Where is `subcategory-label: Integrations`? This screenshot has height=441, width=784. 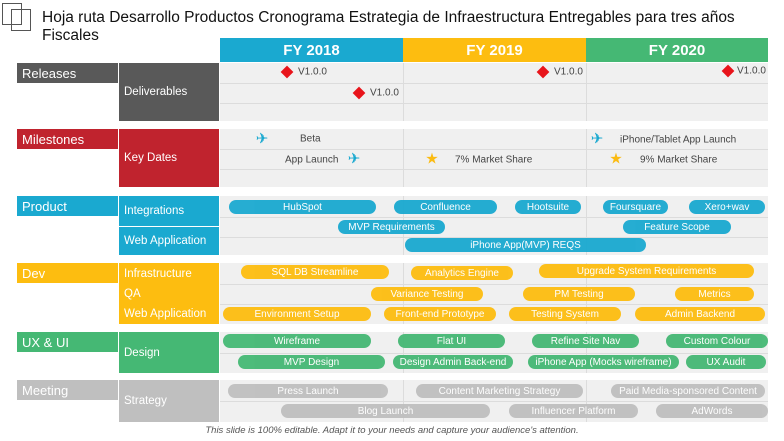
subcategory-label: Integrations is located at coordinates (169, 211).